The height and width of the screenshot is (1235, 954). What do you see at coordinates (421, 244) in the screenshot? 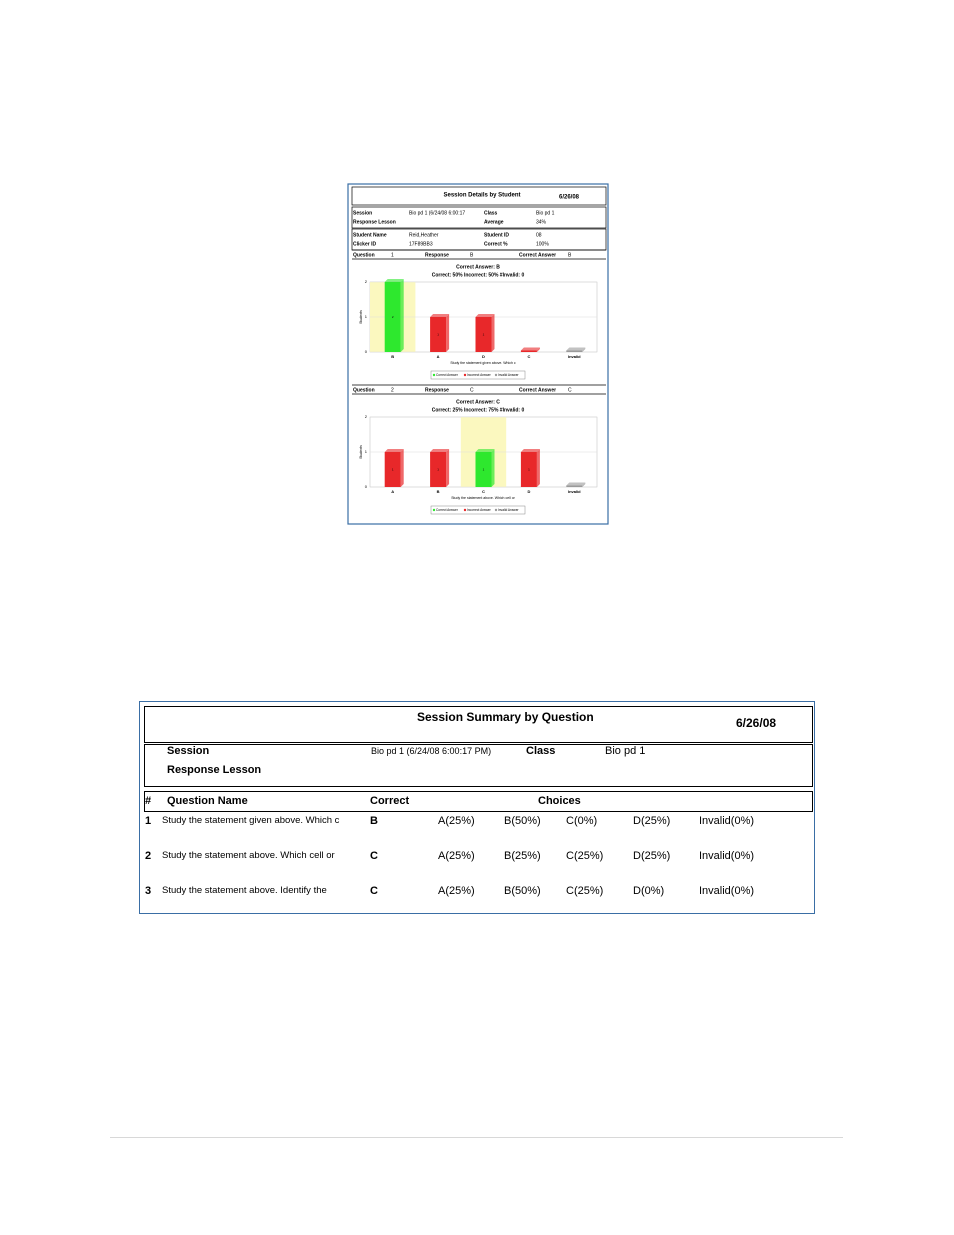
I see `value: 17F89BB3` at bounding box center [421, 244].